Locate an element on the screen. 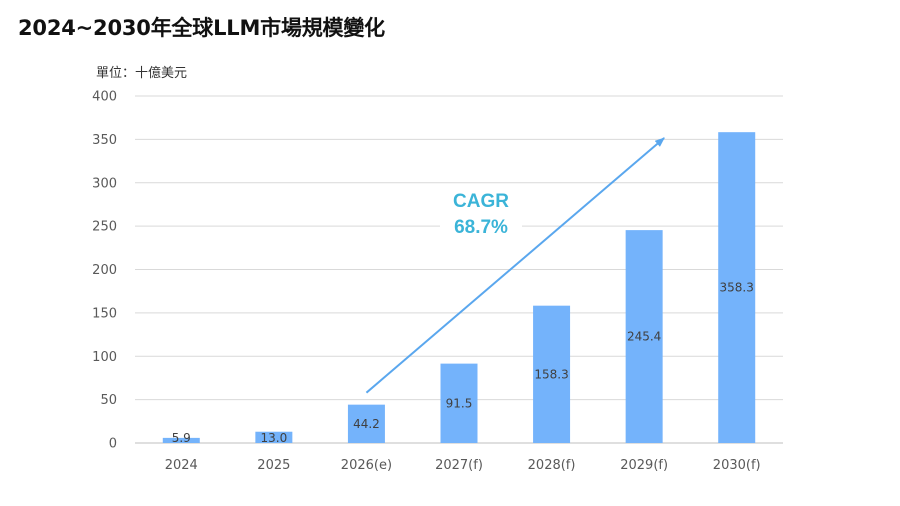  y-tick-label: 100 is located at coordinates (104, 357).